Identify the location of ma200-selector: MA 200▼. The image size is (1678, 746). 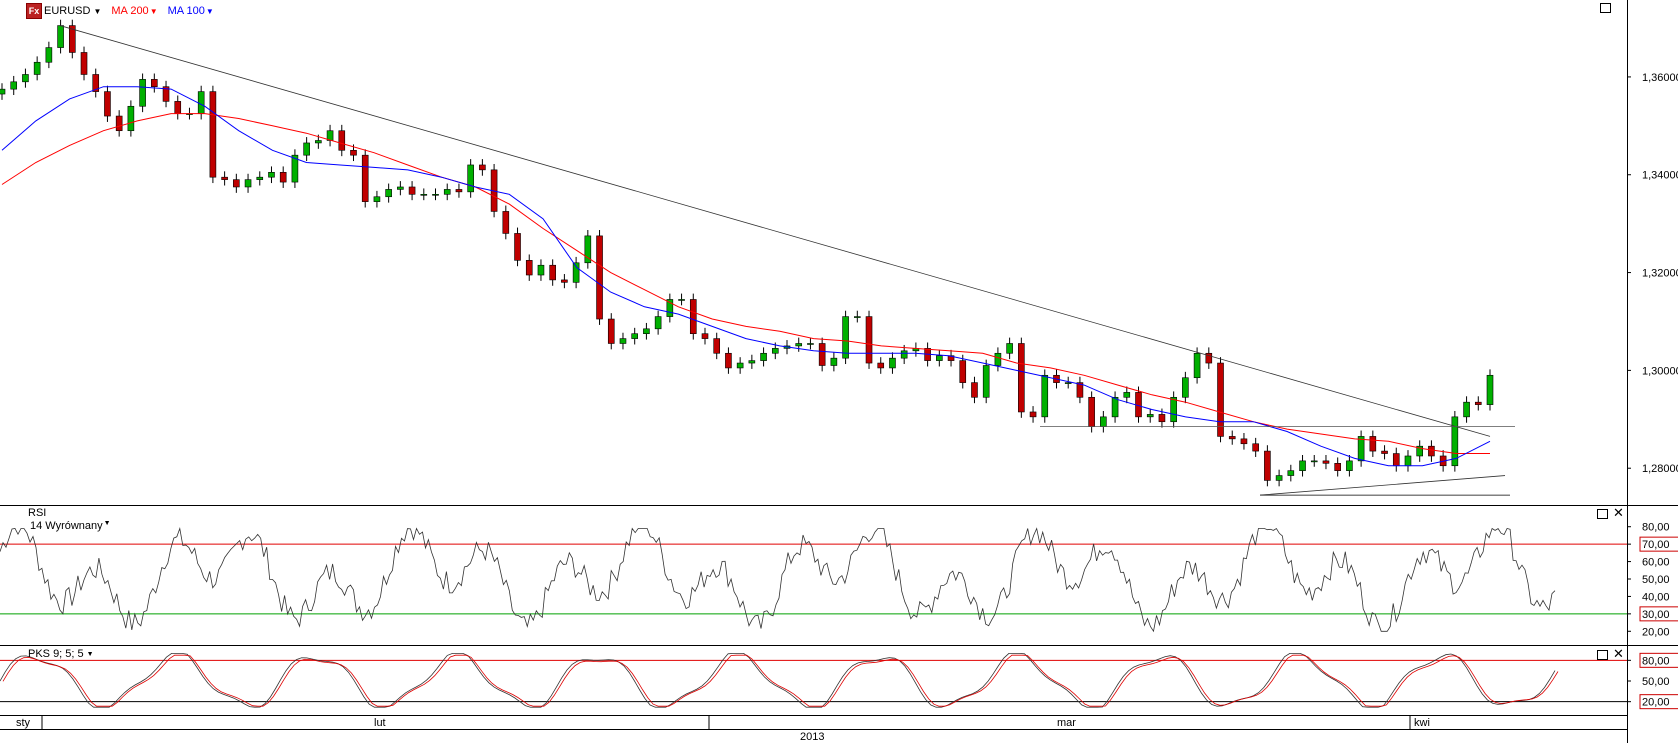
(134, 11).